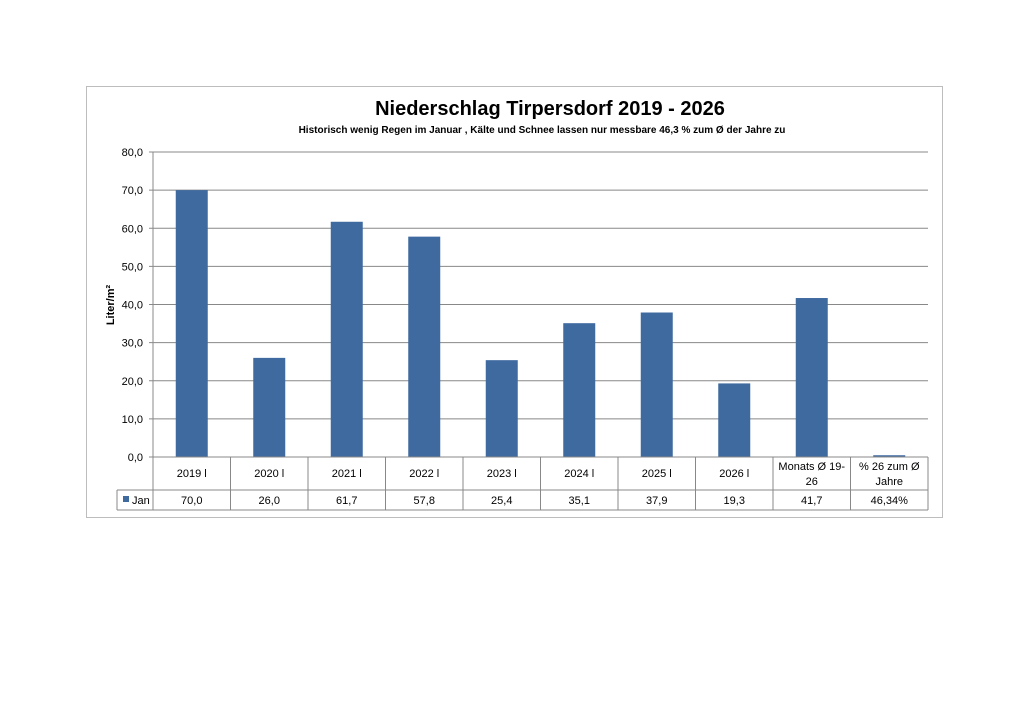 The height and width of the screenshot is (724, 1024). What do you see at coordinates (132, 382) in the screenshot?
I see `y-tick-label: 20,0` at bounding box center [132, 382].